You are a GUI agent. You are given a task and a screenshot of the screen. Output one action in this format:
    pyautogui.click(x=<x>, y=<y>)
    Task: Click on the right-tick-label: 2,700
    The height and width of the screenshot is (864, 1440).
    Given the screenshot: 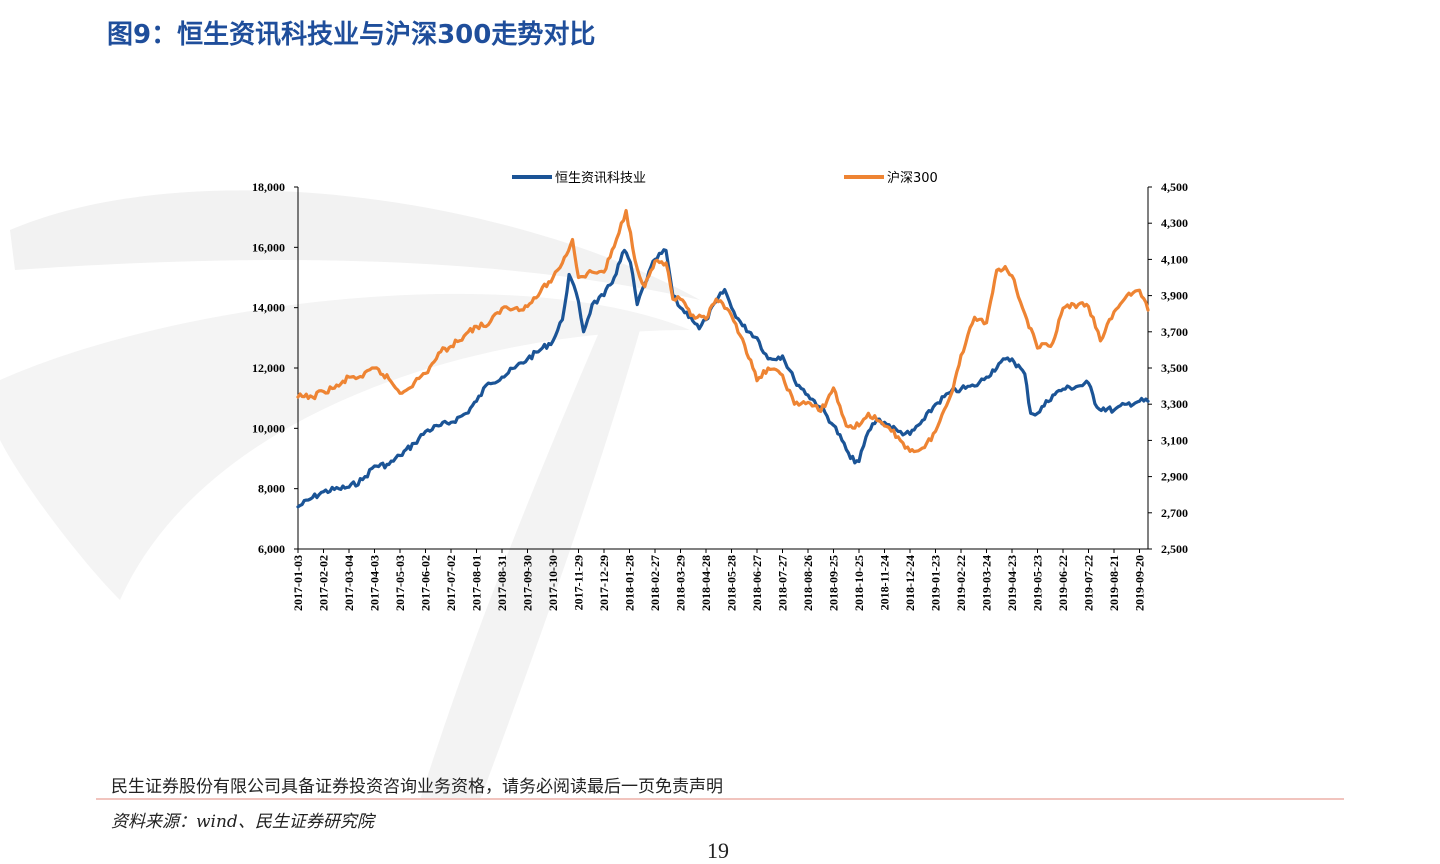 What is the action you would take?
    pyautogui.click(x=1174, y=513)
    